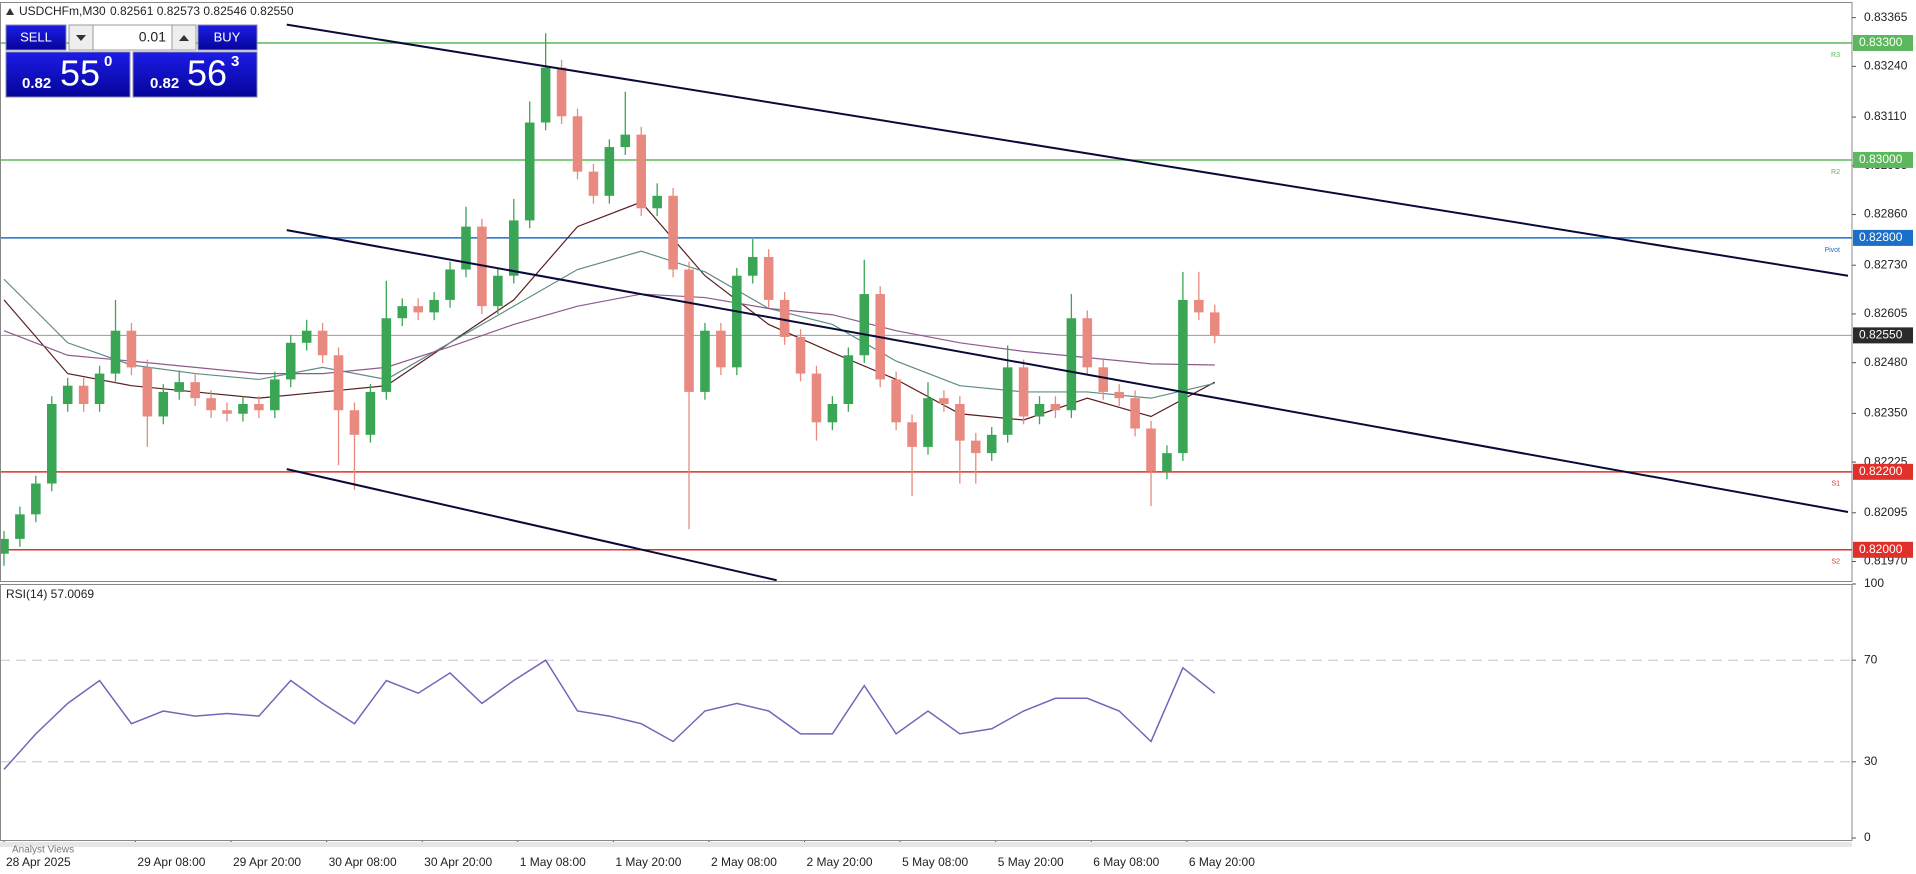 The image size is (1916, 874). I want to click on buy-price-box, so click(195, 74).